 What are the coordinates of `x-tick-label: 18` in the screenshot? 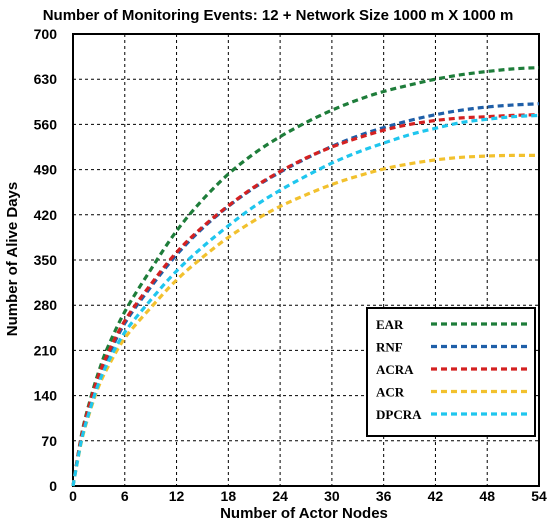 It's located at (229, 496).